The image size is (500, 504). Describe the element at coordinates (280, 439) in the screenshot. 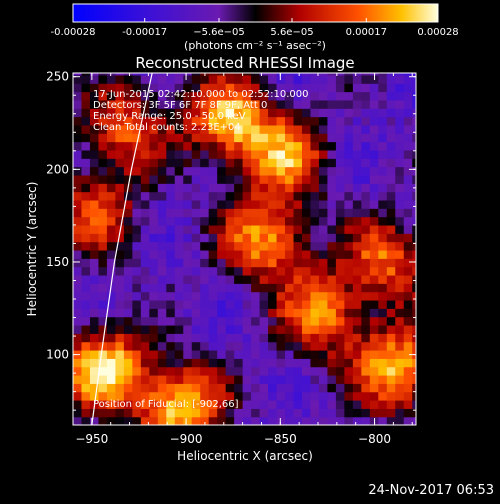

I see `x-tick-label: −850` at that location.